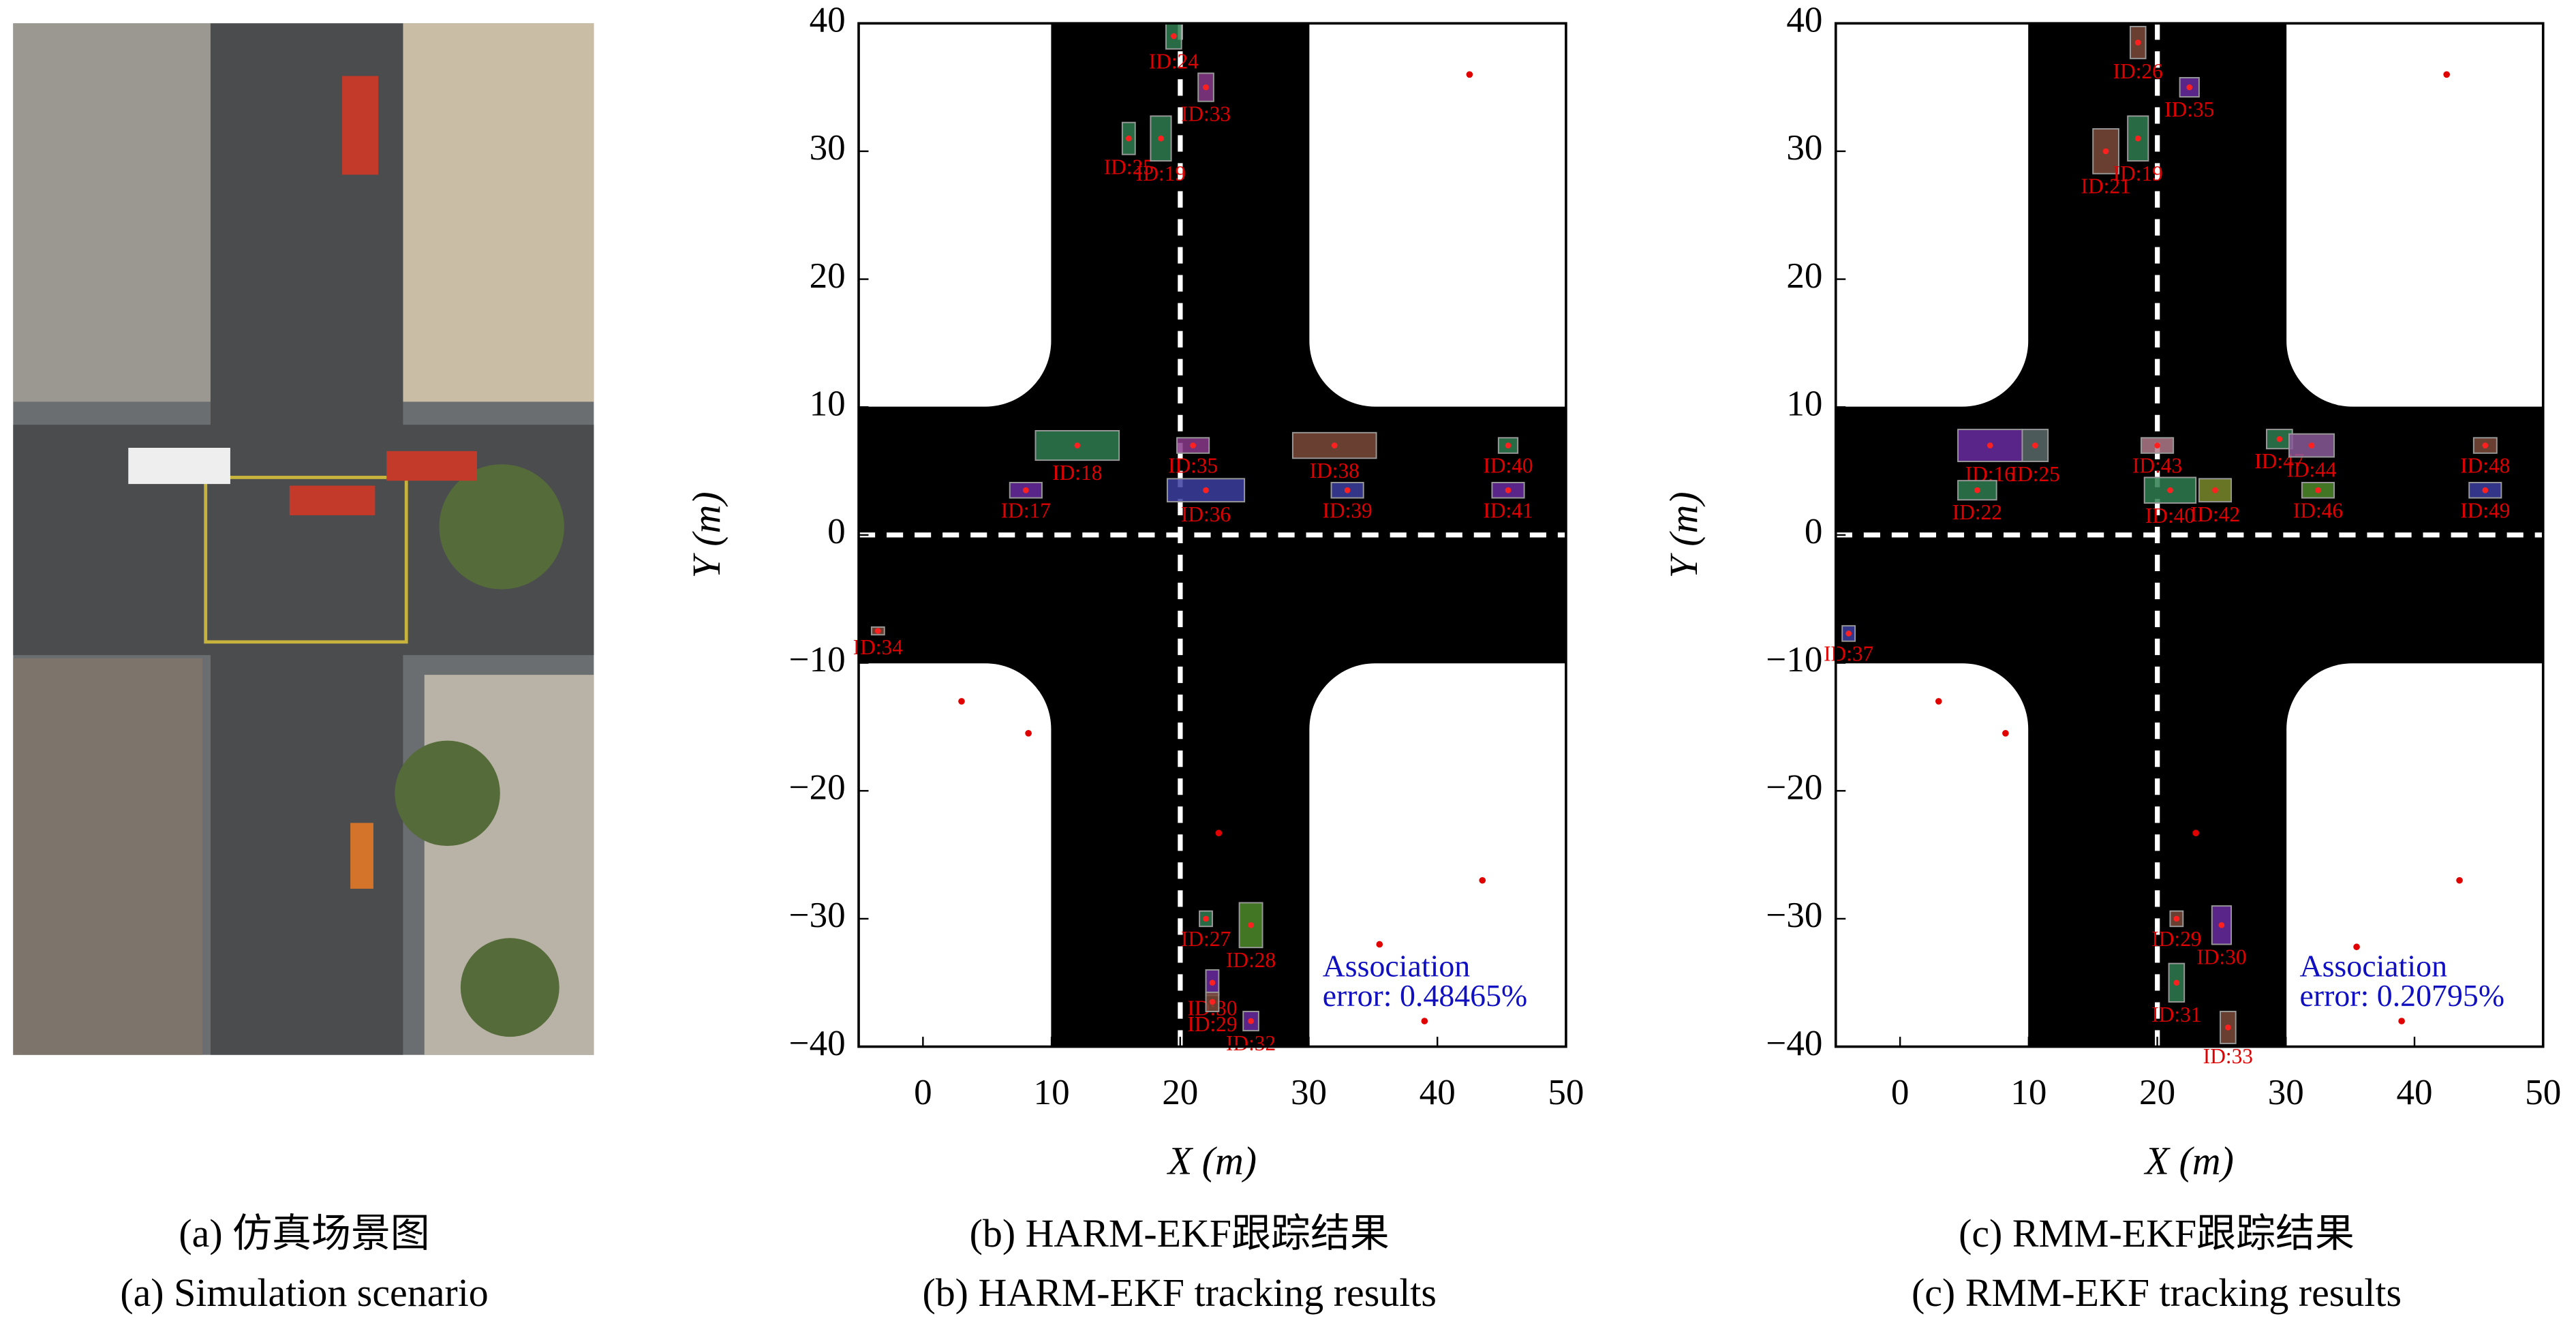 The width and height of the screenshot is (2576, 1325). Describe the element at coordinates (2106, 186) in the screenshot. I see `object-label: ID:21` at that location.